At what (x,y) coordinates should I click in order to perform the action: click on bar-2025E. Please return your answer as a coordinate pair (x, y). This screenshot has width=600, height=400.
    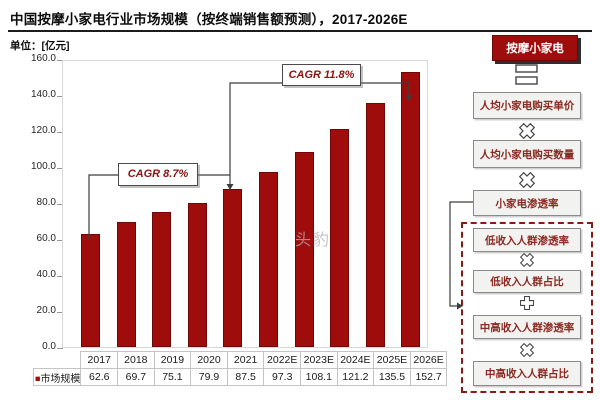
    Looking at the image, I should click on (375, 225).